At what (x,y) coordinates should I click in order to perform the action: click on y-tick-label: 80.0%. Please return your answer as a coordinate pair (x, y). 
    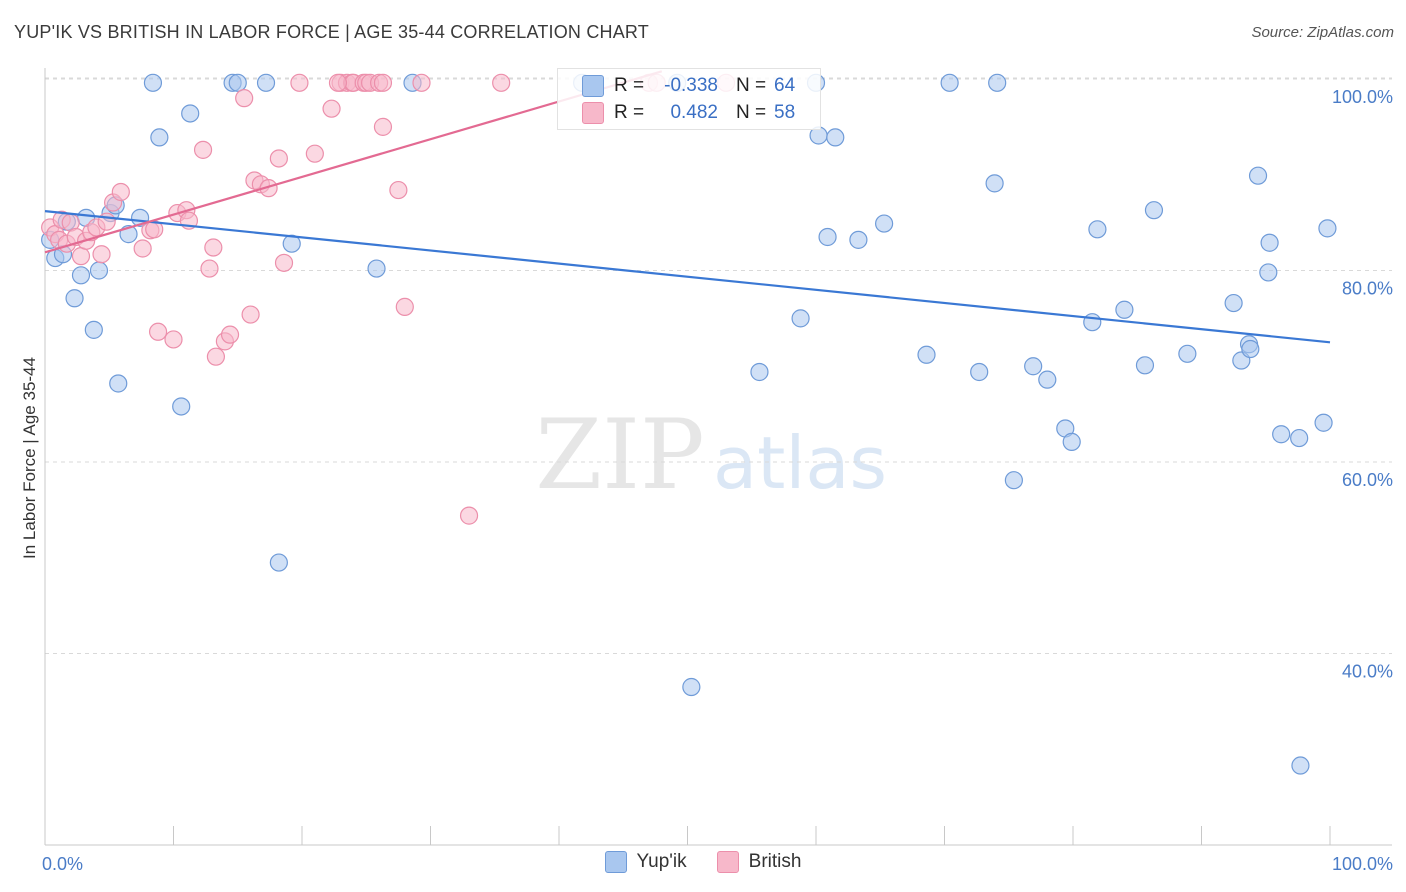
    Looking at the image, I should click on (1367, 289).